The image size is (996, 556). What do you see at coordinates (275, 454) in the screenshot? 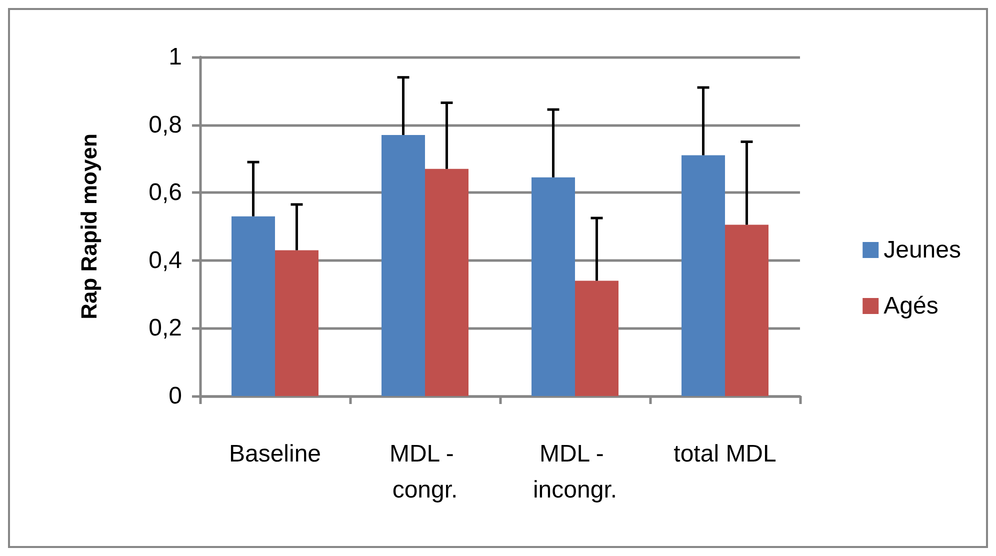
I see `x-tick-label: Baseline` at bounding box center [275, 454].